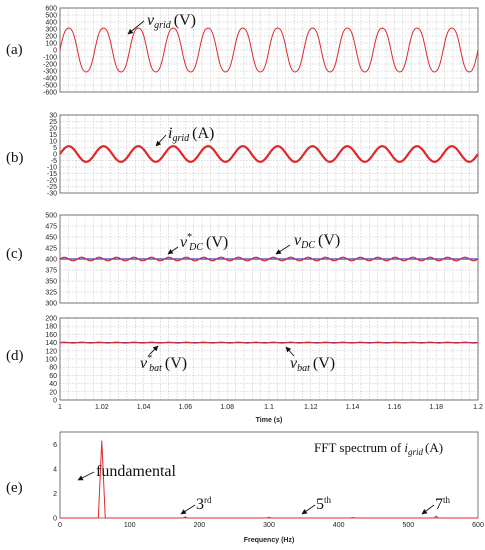 Image resolution: width=485 pixels, height=550 pixels. Describe the element at coordinates (353, 407) in the screenshot. I see `xtick-label: 1.14` at that location.